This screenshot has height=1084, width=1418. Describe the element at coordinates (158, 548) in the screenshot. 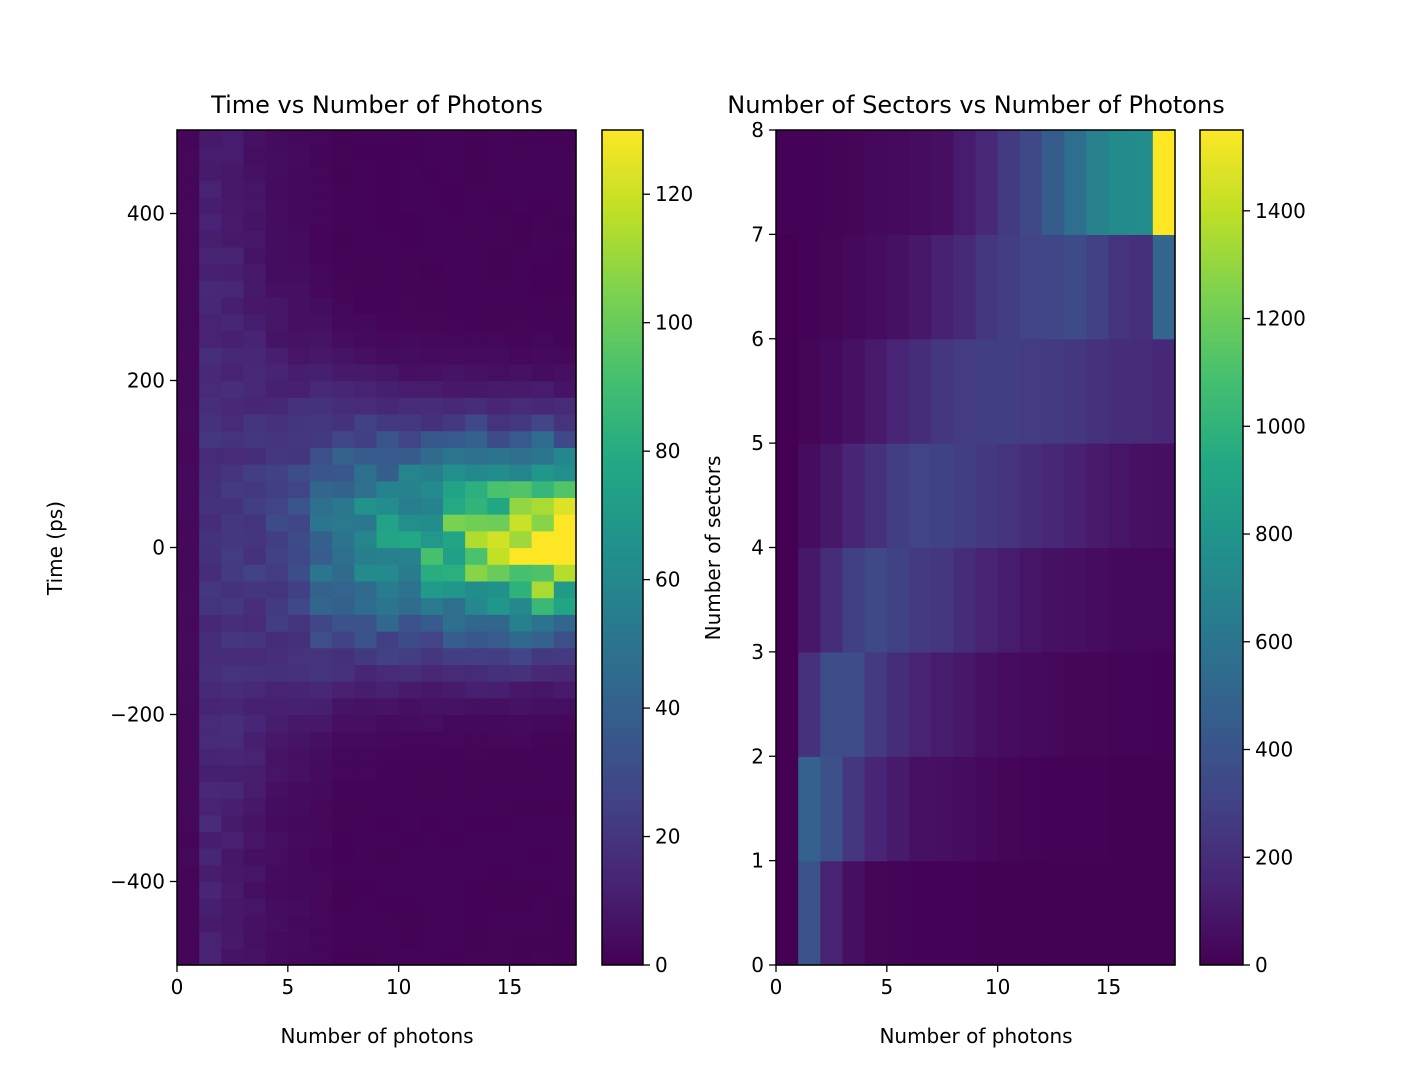

I see `left-y-tick-label: 0` at that location.